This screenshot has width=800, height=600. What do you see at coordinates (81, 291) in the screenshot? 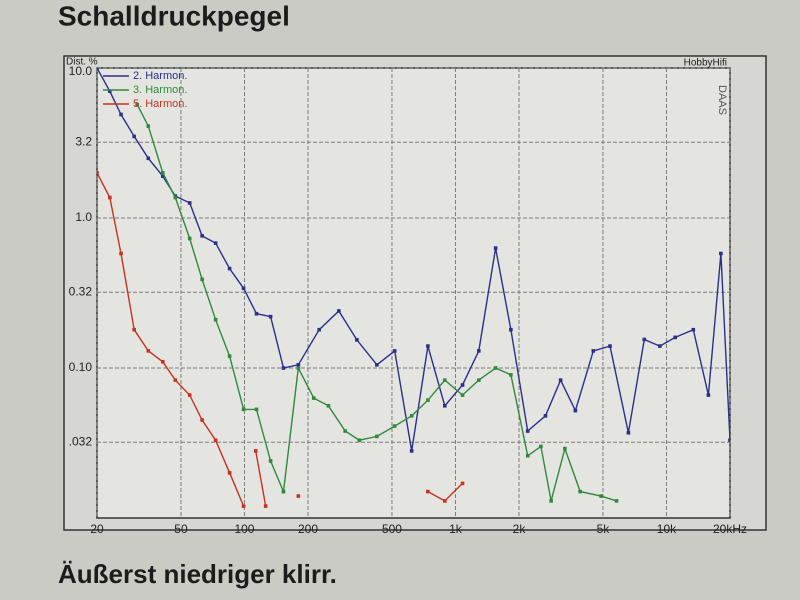
I see `y-tick-label: 0.32` at bounding box center [81, 291].